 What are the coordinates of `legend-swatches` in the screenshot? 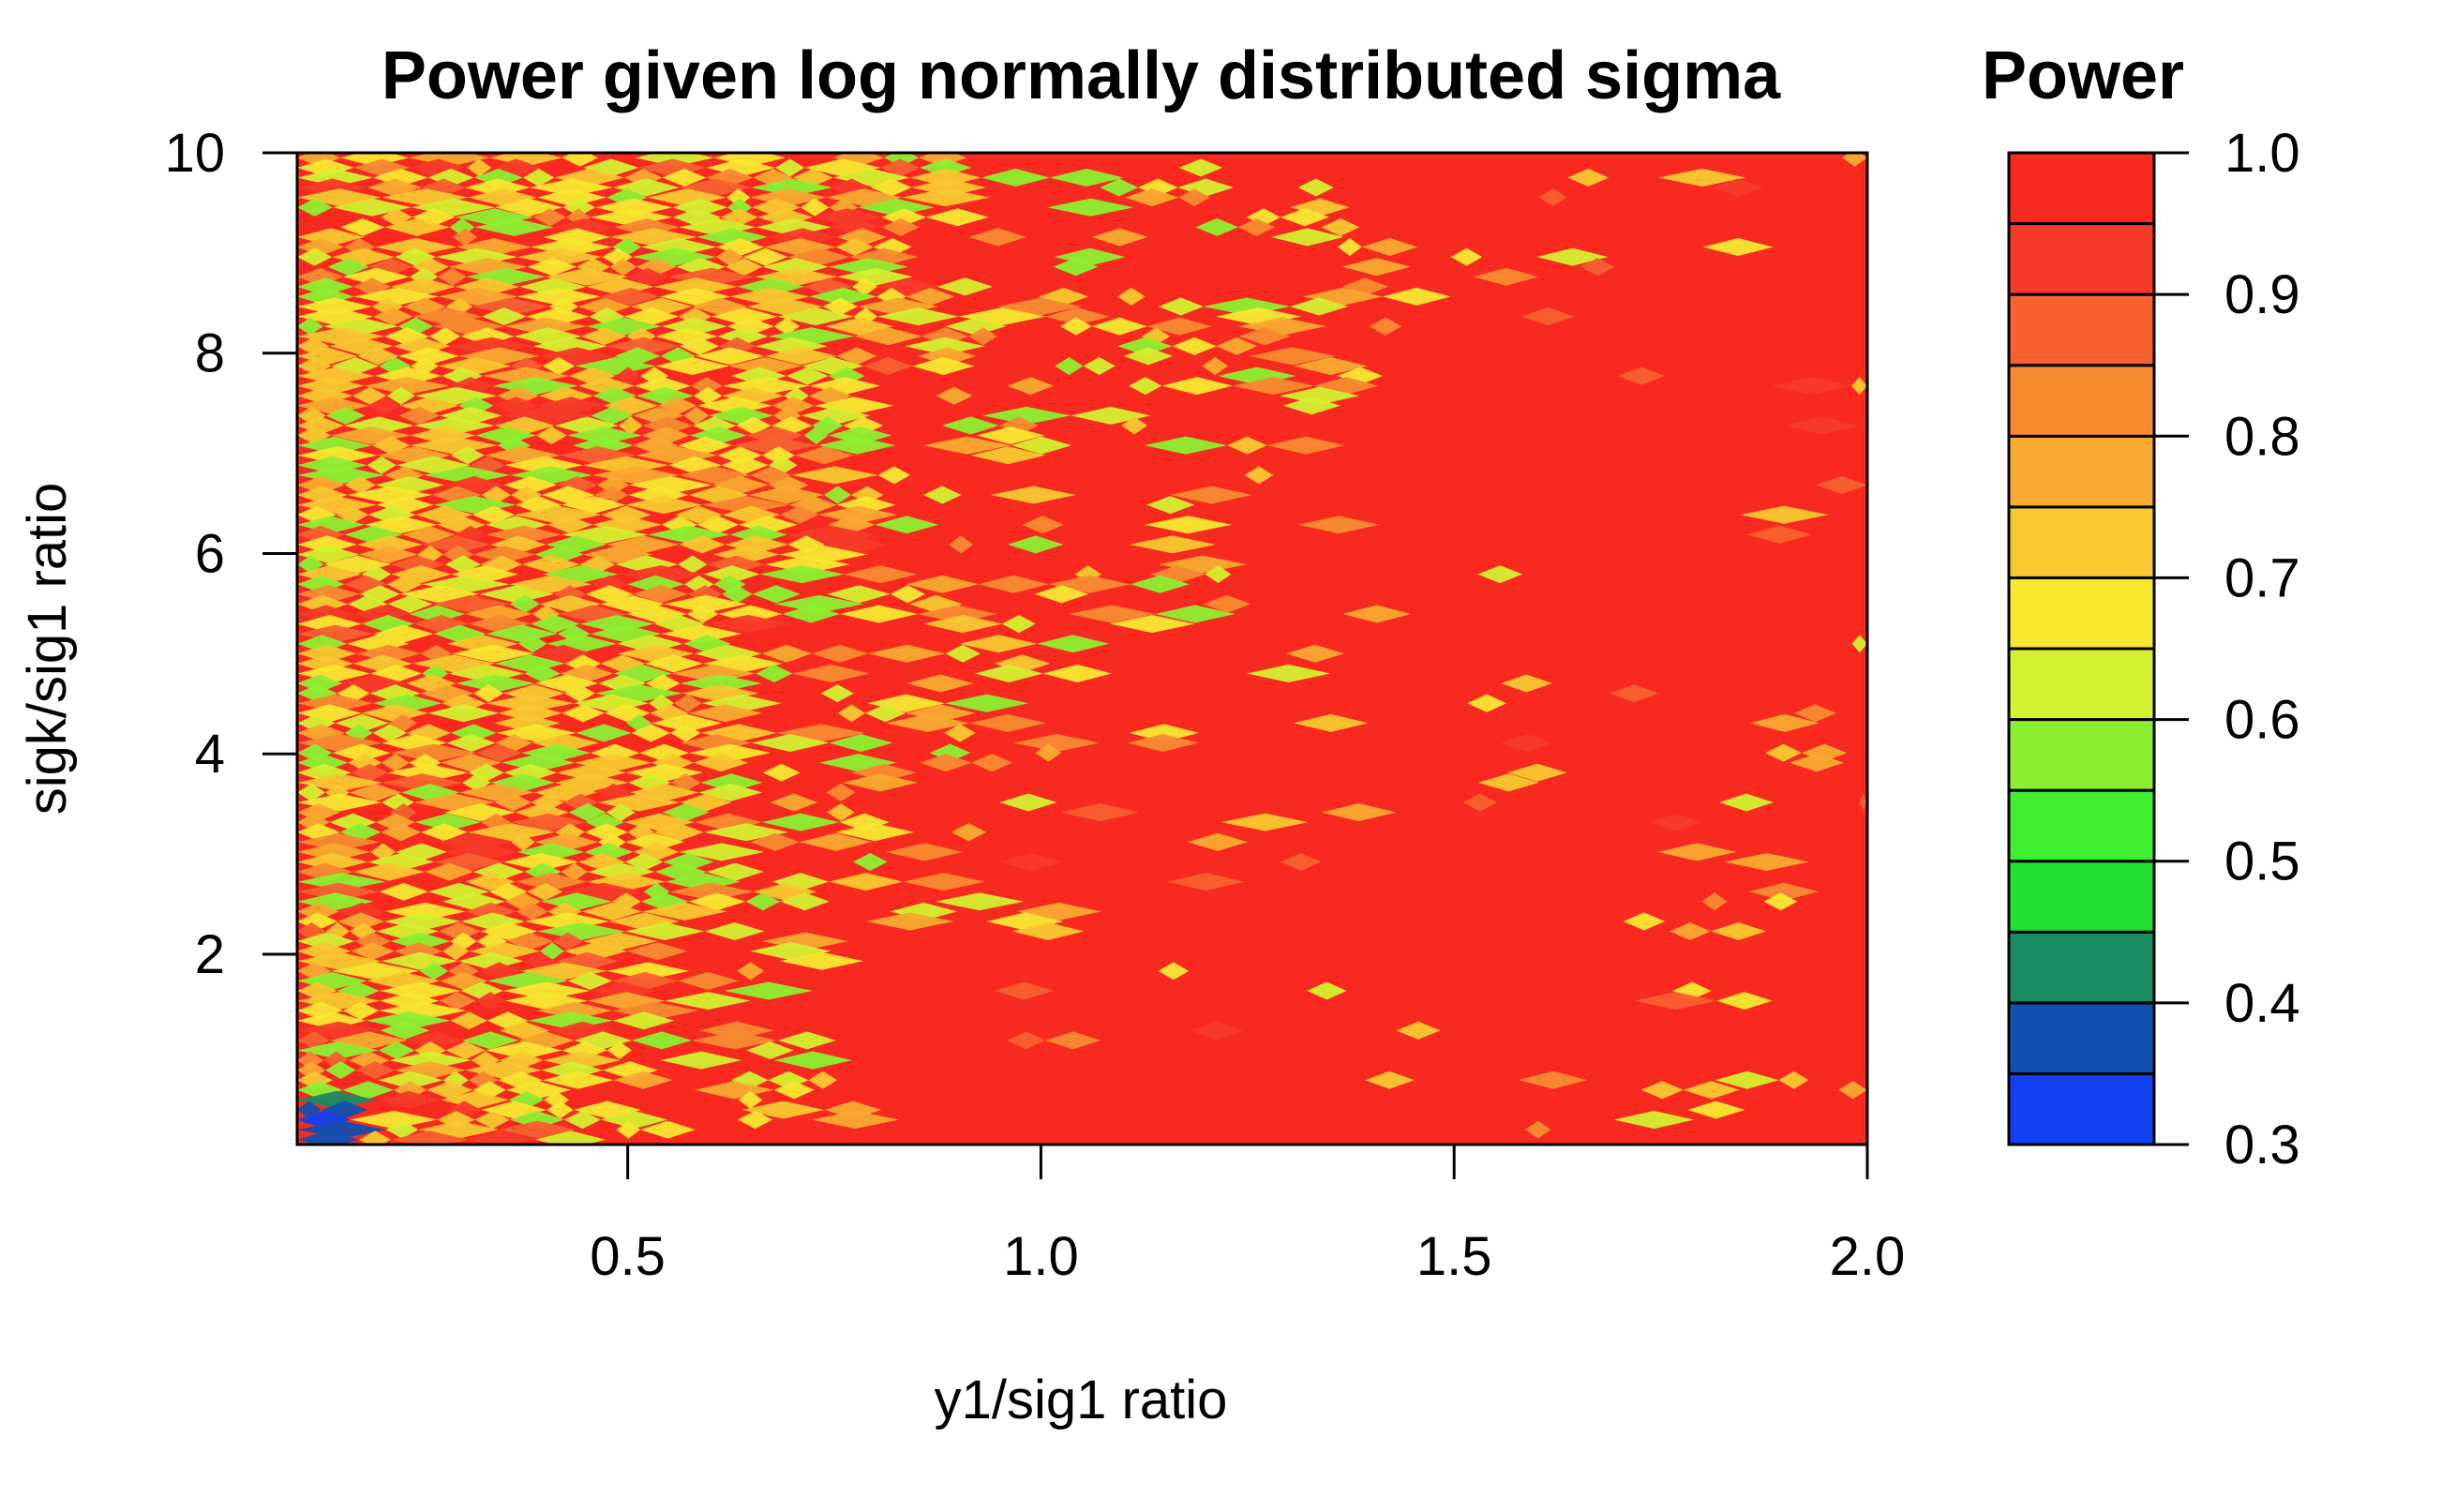 It's located at (2081, 648).